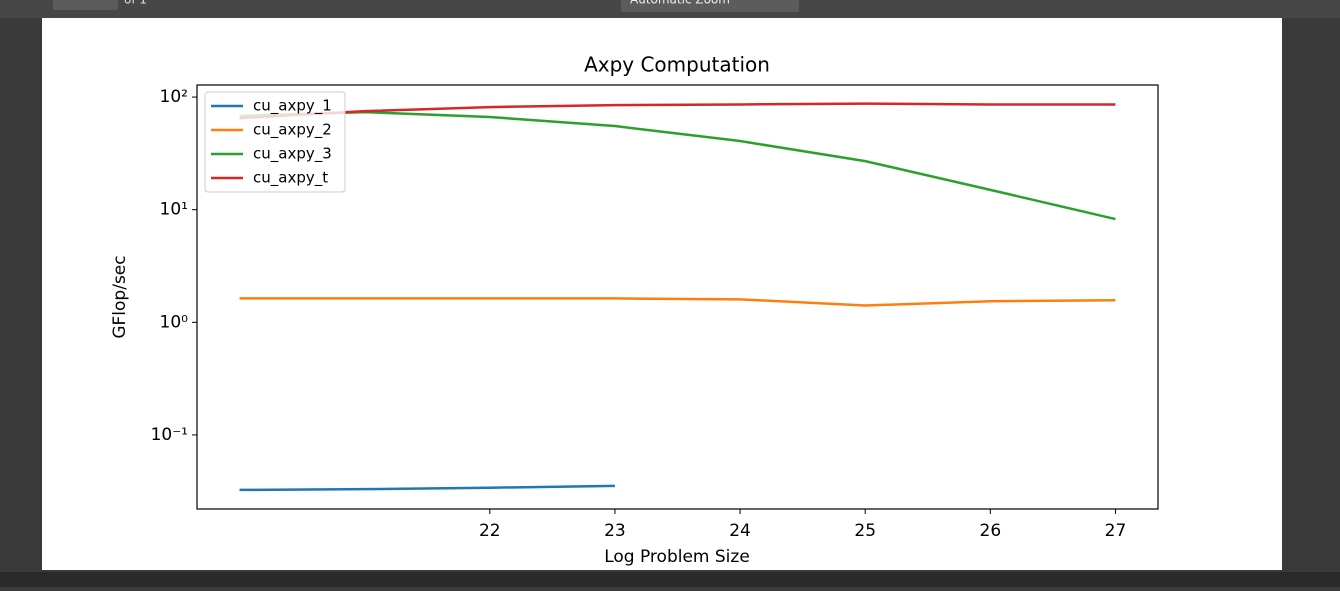 The image size is (1340, 591). What do you see at coordinates (290, 178) in the screenshot?
I see `legend-label: cu_axpy_t` at bounding box center [290, 178].